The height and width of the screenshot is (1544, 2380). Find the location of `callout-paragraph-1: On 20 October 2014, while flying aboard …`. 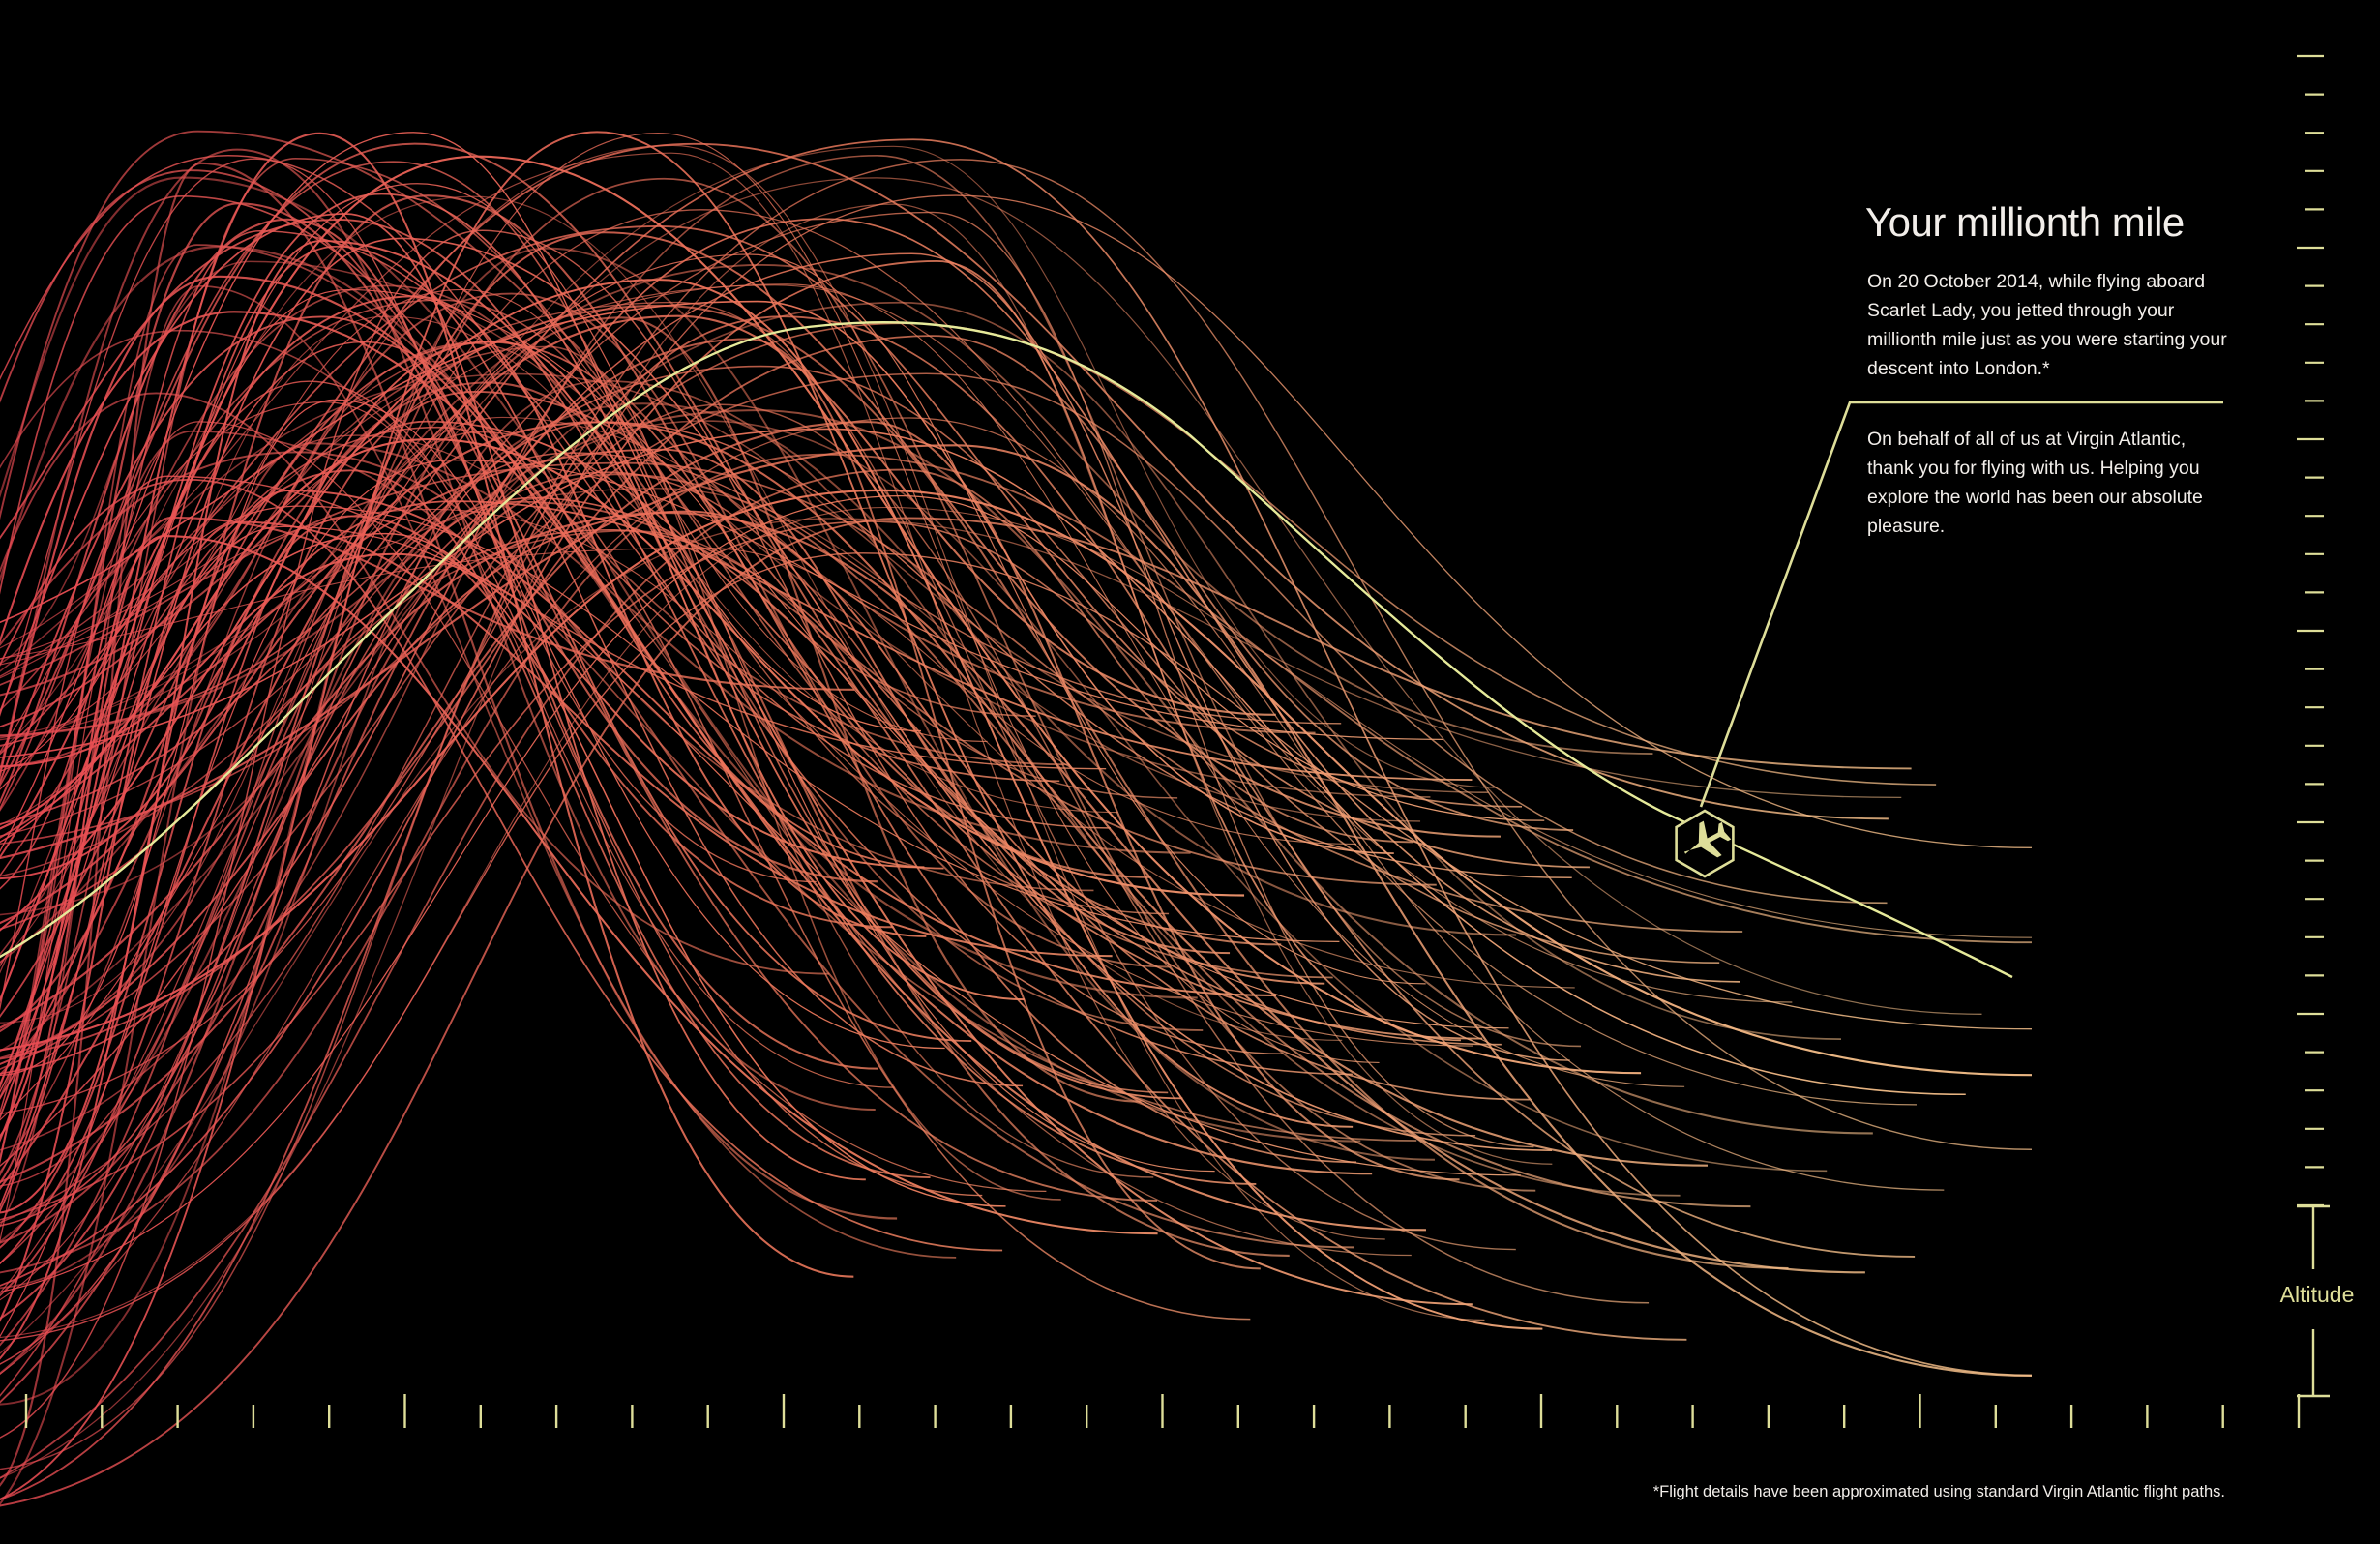

callout-paragraph-1: On 20 October 2014, while flying aboard … is located at coordinates (2047, 325).